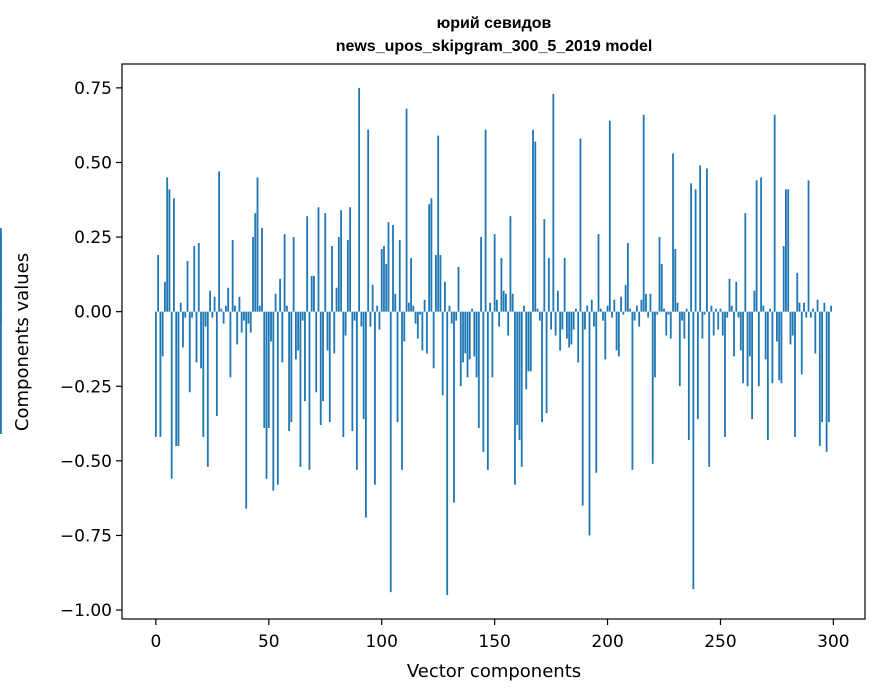  What do you see at coordinates (269, 642) in the screenshot?
I see `x-tick-label: 50` at bounding box center [269, 642].